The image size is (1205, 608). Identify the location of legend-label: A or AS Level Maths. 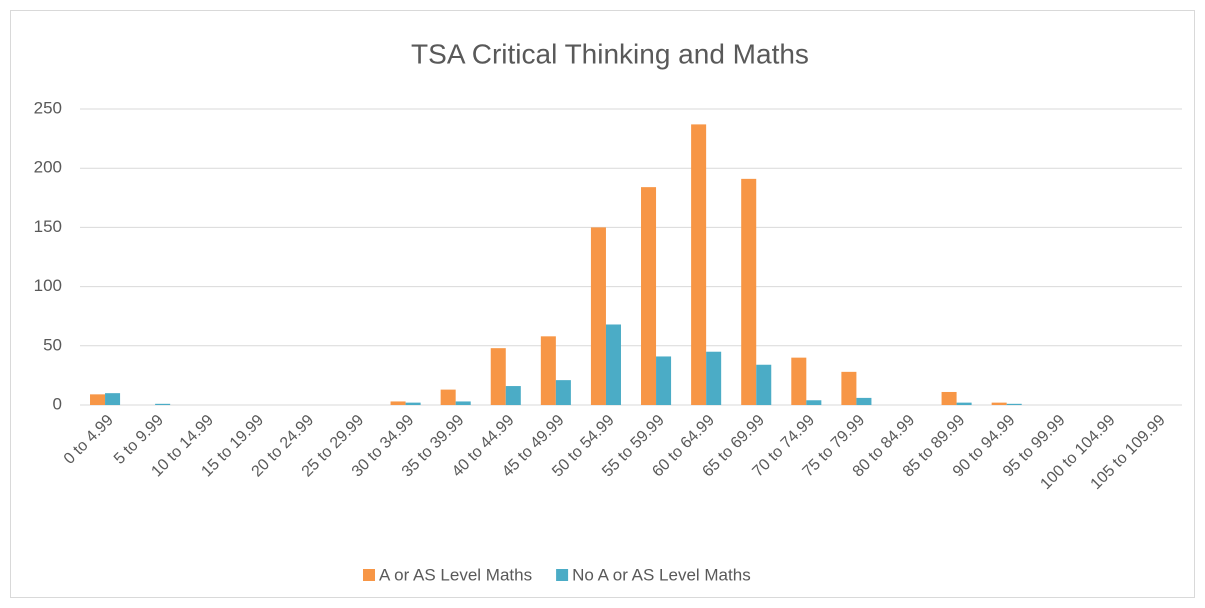
(455, 574).